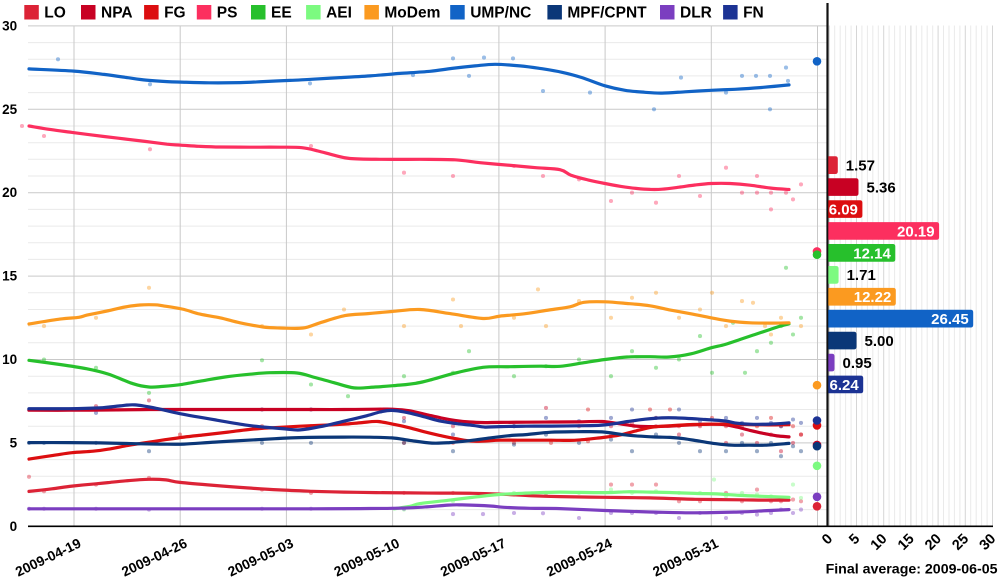  Describe the element at coordinates (950, 319) in the screenshot. I see `svg-text: 26.45` at that location.